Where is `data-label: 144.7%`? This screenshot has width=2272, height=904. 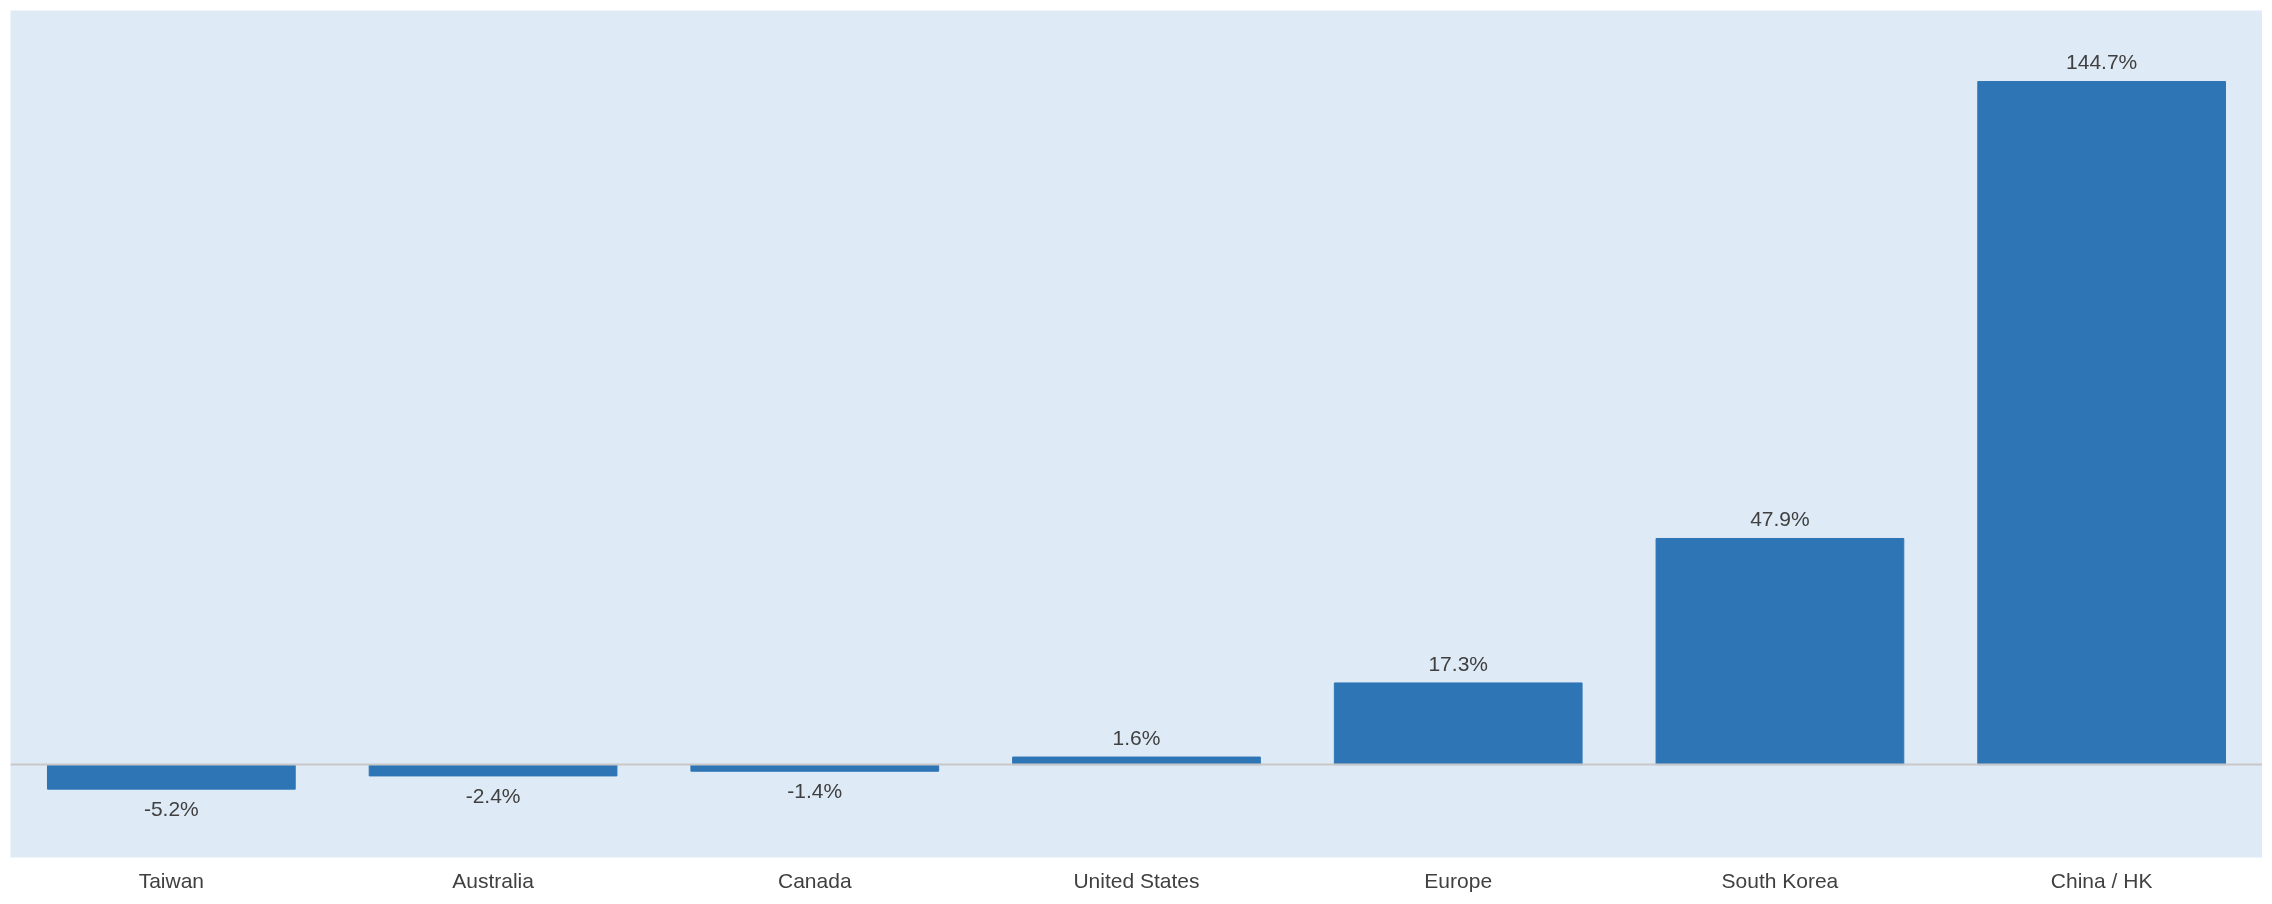
data-label: 144.7% is located at coordinates (2102, 62).